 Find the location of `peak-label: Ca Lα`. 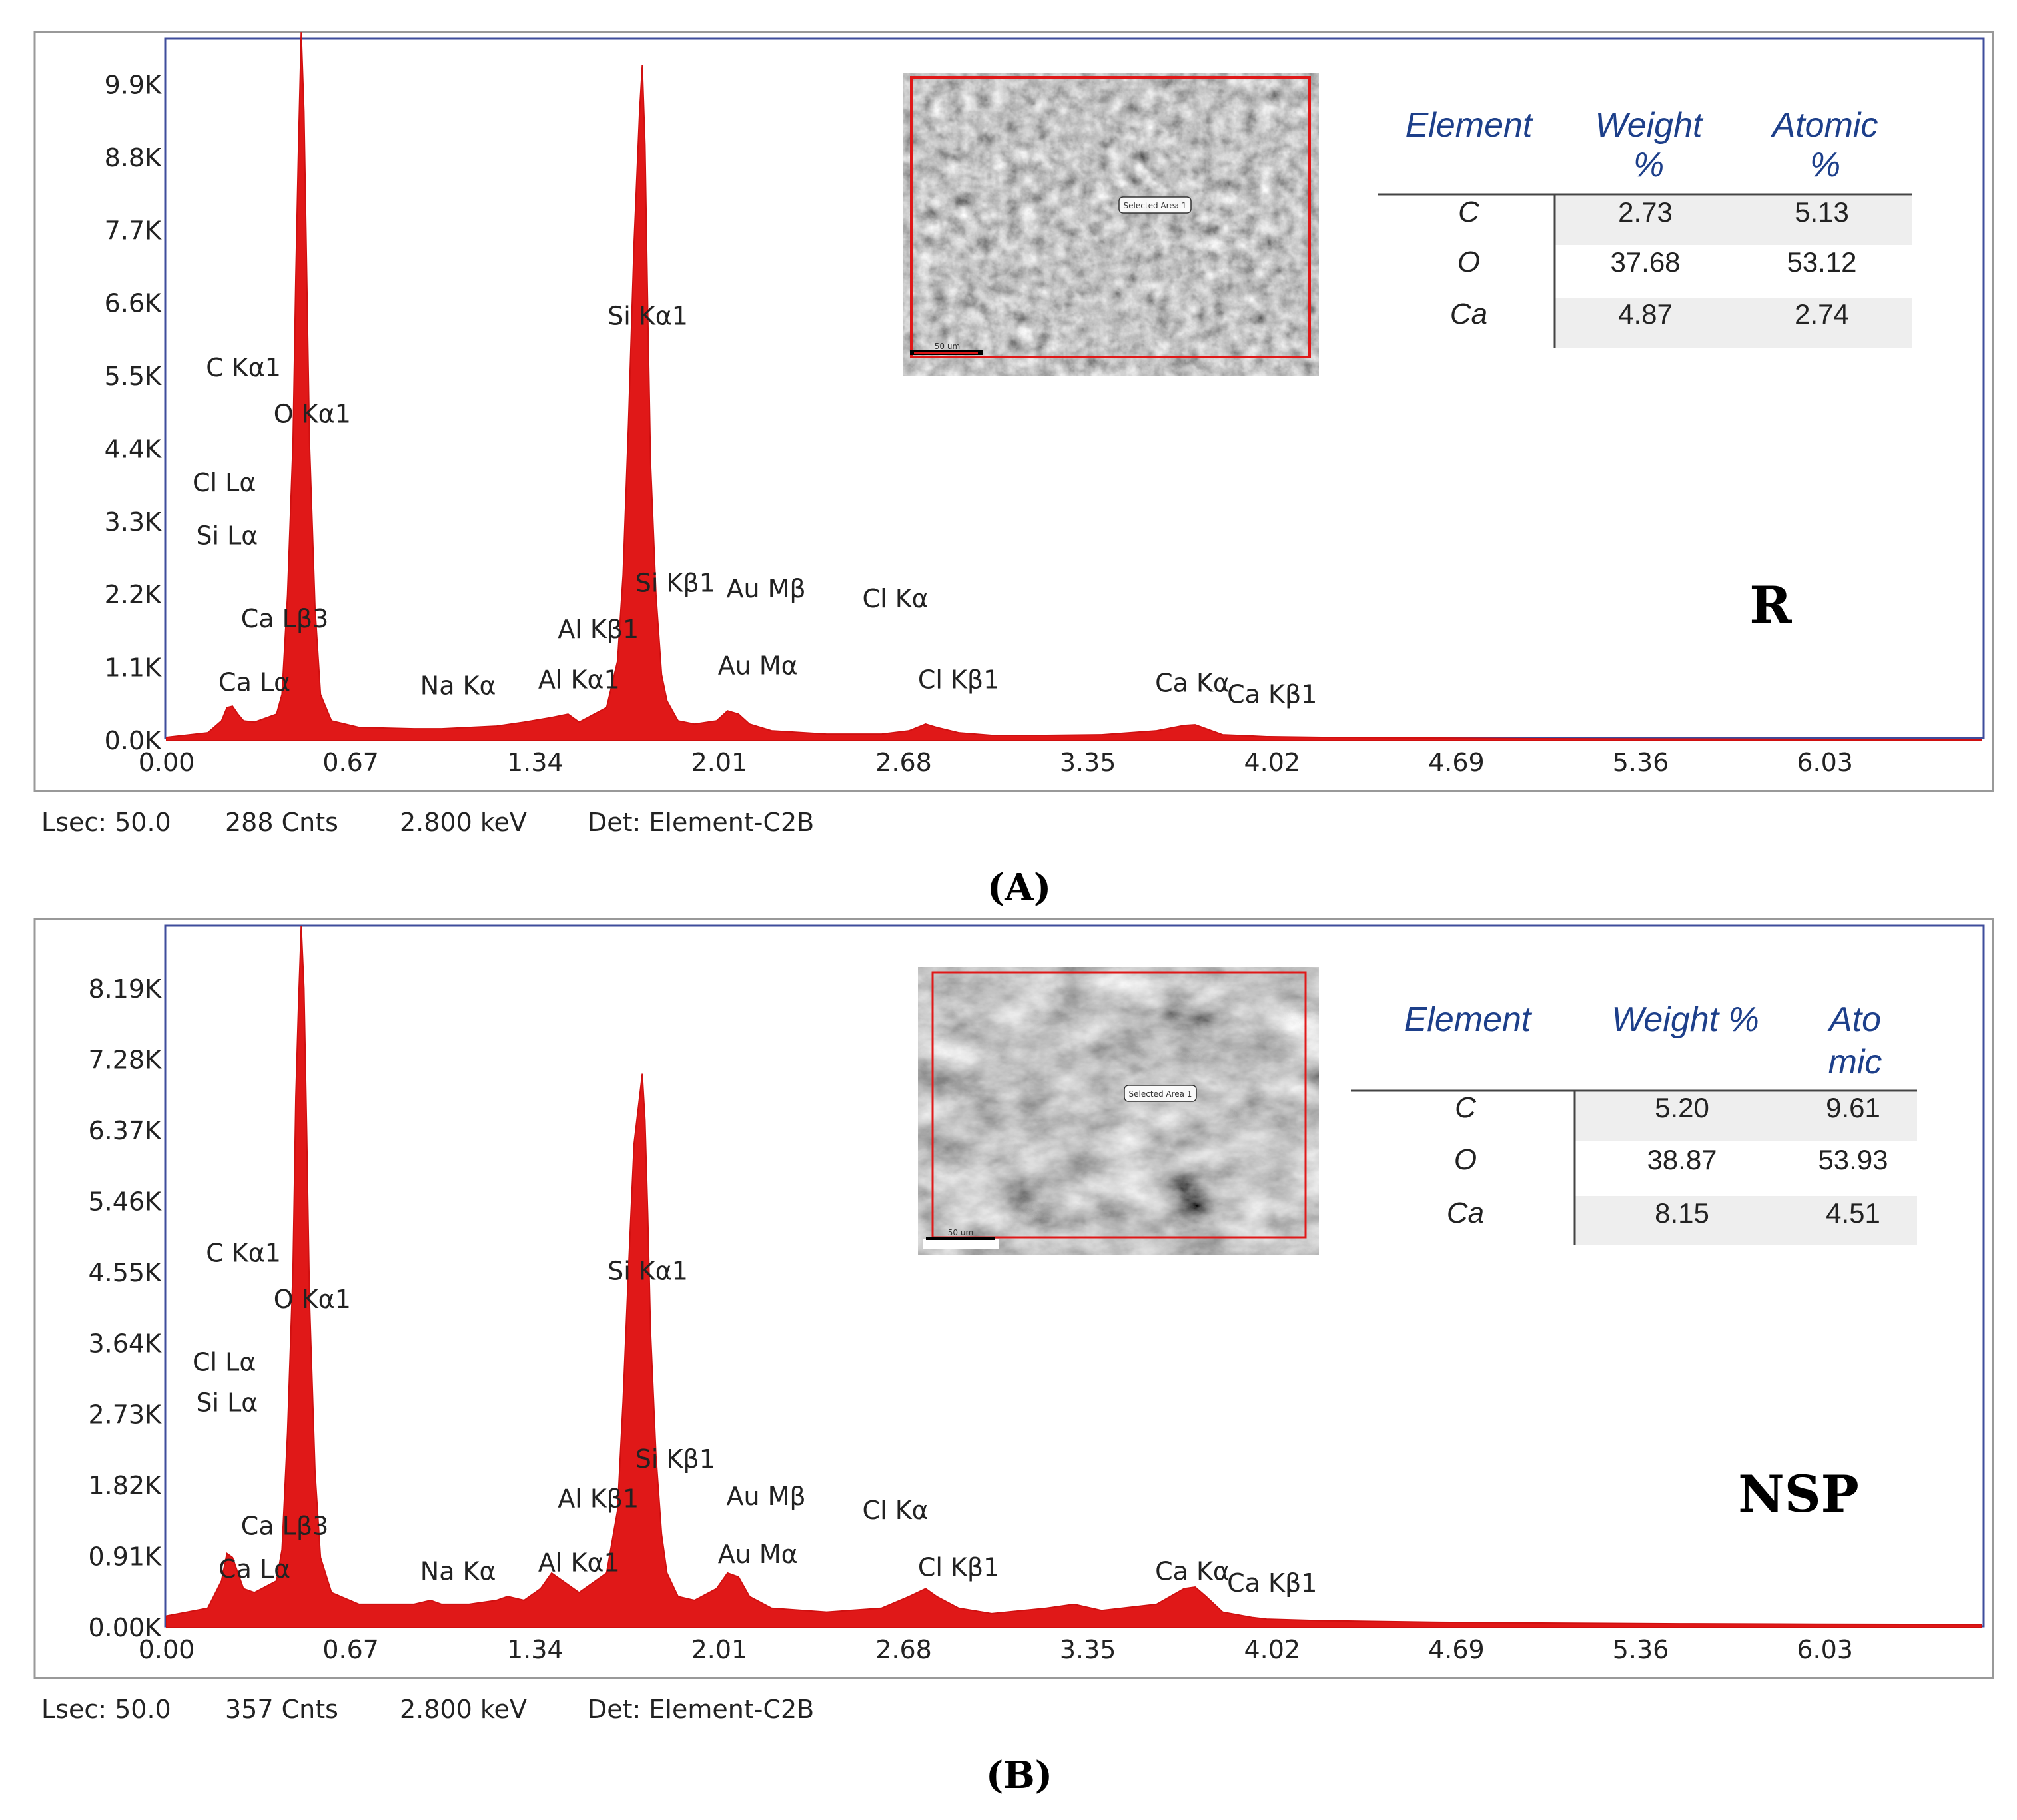

peak-label: Ca Lα is located at coordinates (254, 682).